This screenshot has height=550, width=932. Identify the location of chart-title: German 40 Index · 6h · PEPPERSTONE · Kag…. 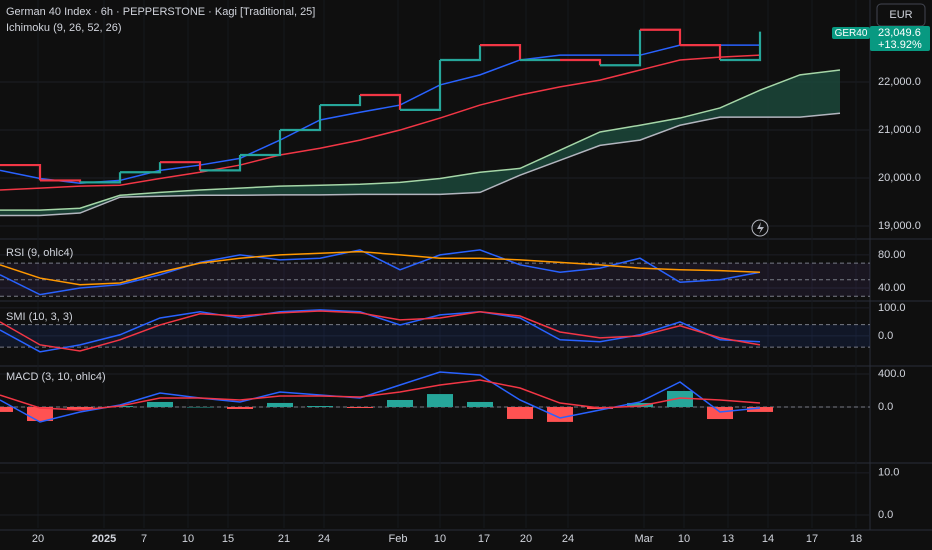
(160, 12).